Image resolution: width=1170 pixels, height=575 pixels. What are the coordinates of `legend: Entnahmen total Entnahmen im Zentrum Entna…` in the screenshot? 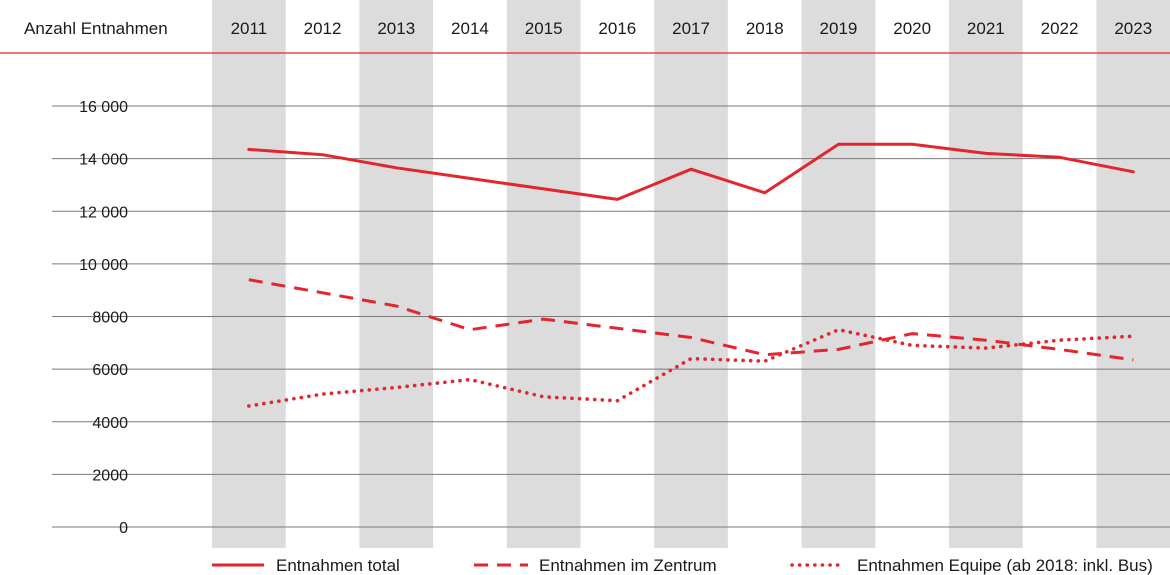 It's located at (682, 565).